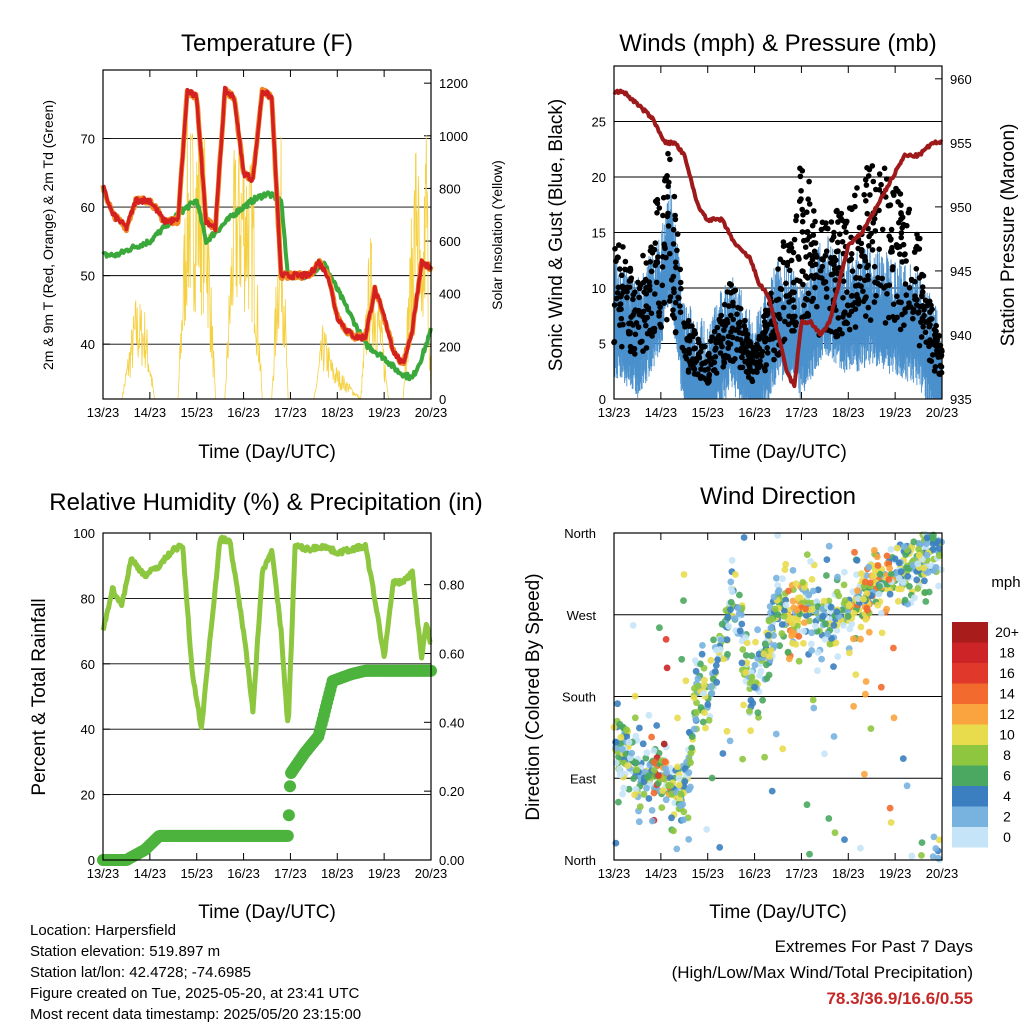 Image resolution: width=1024 pixels, height=1025 pixels. What do you see at coordinates (91, 860) in the screenshot?
I see `y-tick-label: 0` at bounding box center [91, 860].